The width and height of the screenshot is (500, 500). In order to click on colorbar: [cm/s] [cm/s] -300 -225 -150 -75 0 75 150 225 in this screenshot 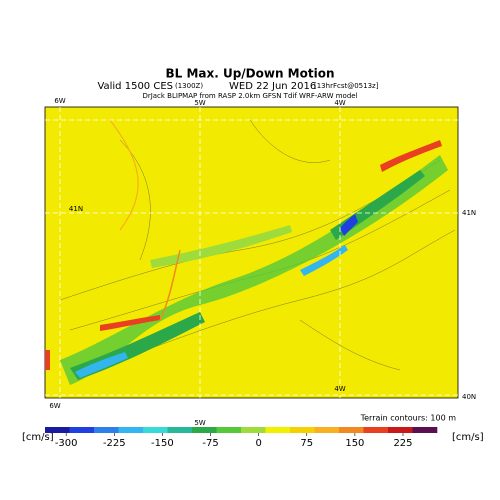, I will do `click(253, 438)`.